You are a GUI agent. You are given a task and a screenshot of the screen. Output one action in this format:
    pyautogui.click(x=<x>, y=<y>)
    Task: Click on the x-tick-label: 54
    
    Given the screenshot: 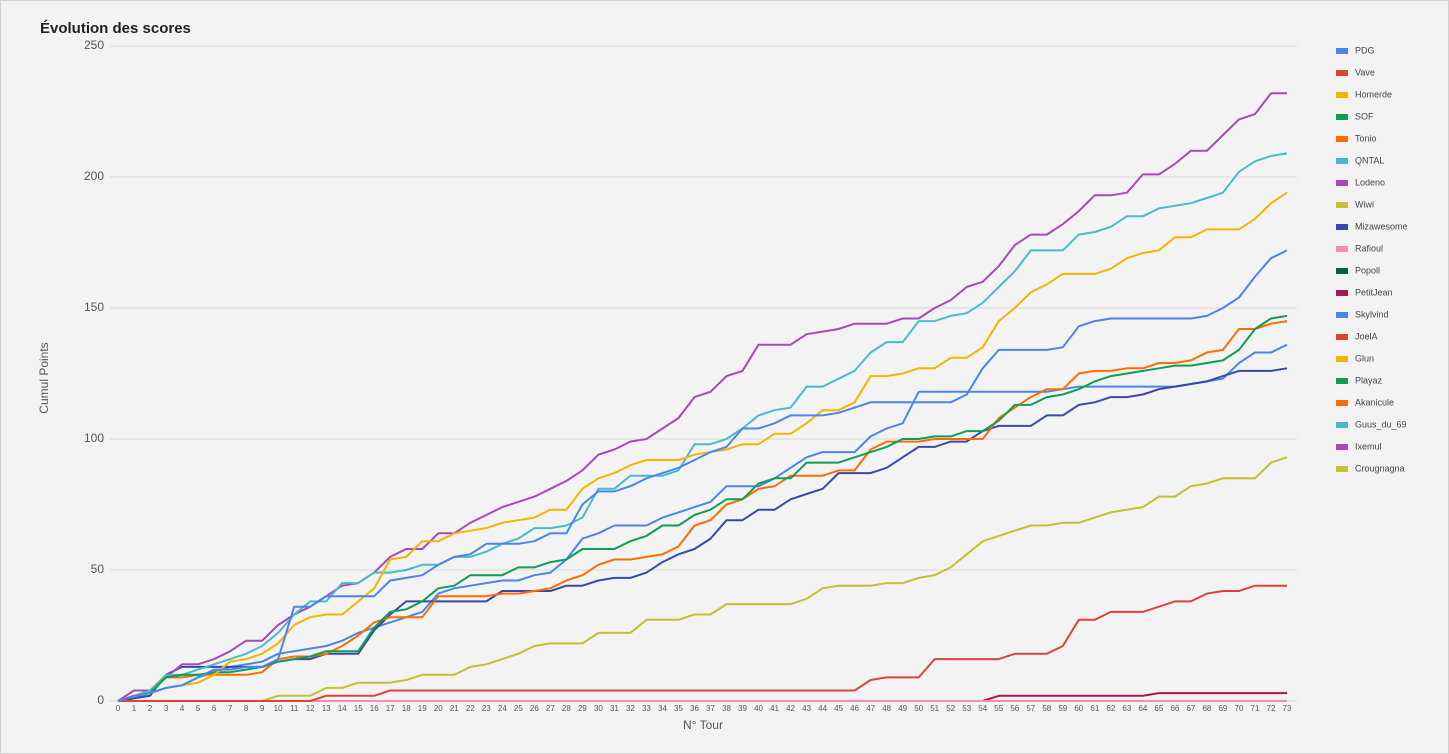 What is the action you would take?
    pyautogui.click(x=982, y=708)
    